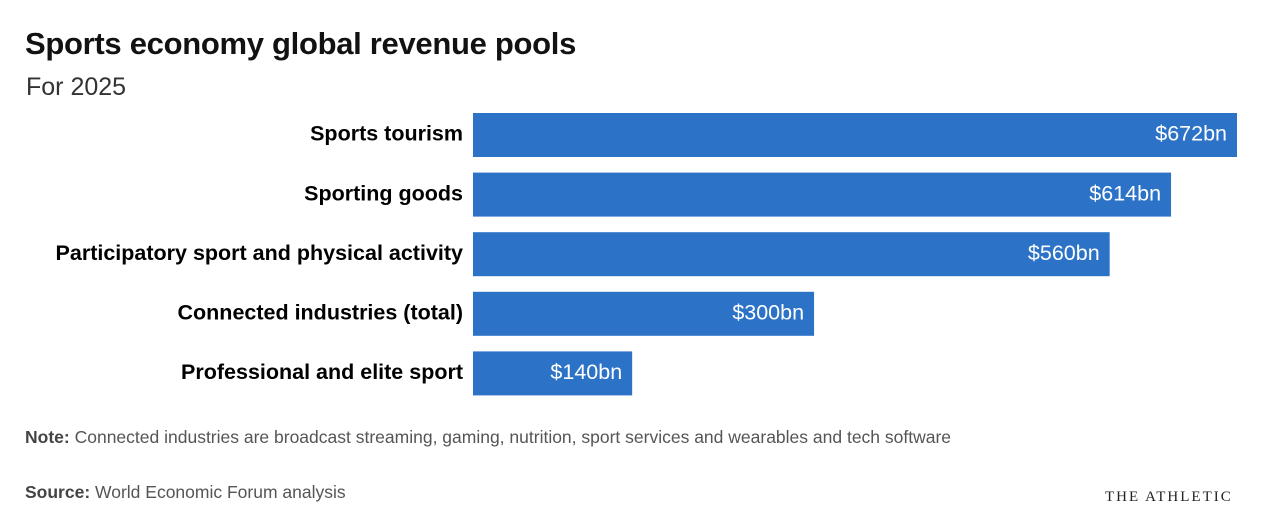 This screenshot has height=524, width=1280. I want to click on value-label: $672bn, so click(1191, 134).